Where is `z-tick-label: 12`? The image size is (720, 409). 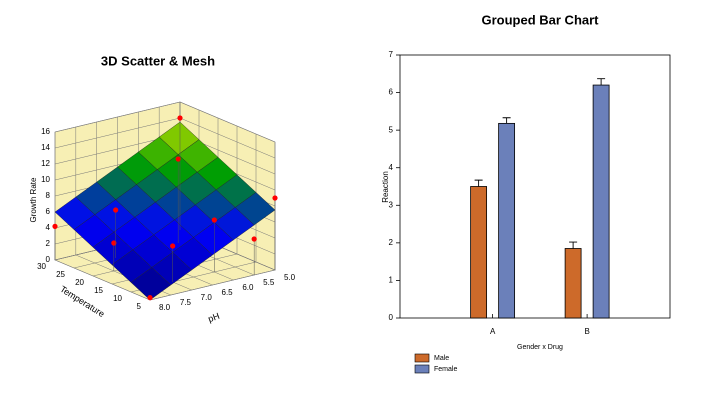 z-tick-label: 12 is located at coordinates (45, 163).